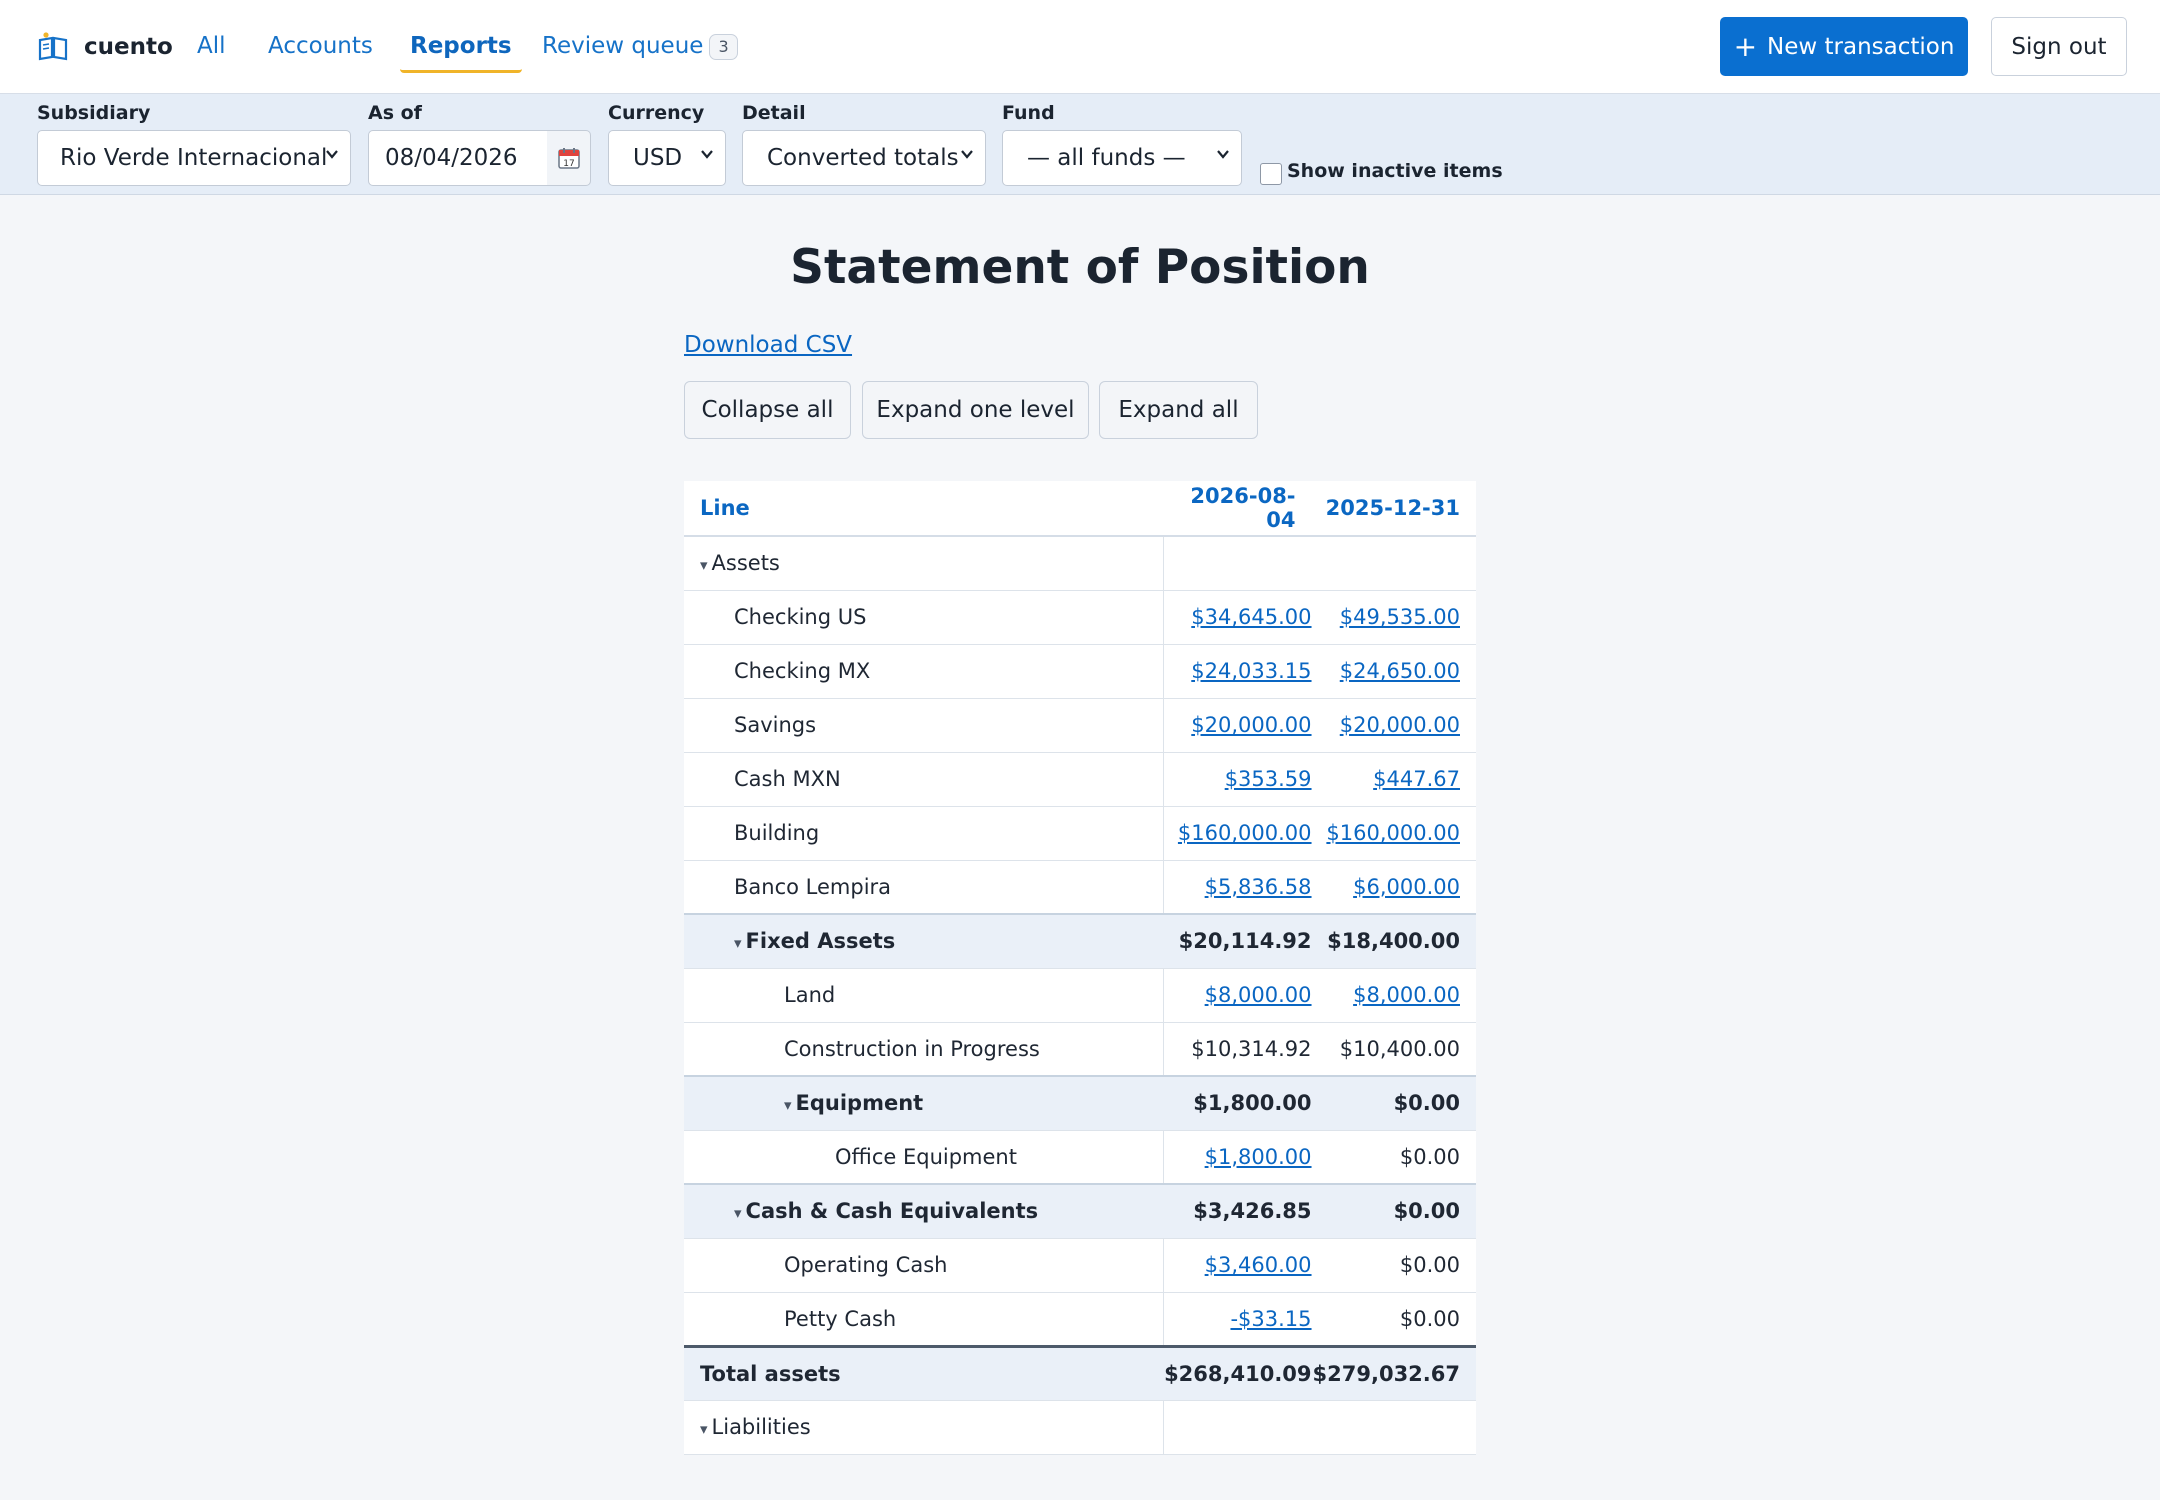 This screenshot has height=1500, width=2160. Describe the element at coordinates (105, 47) in the screenshot. I see `brand: cuento` at that location.